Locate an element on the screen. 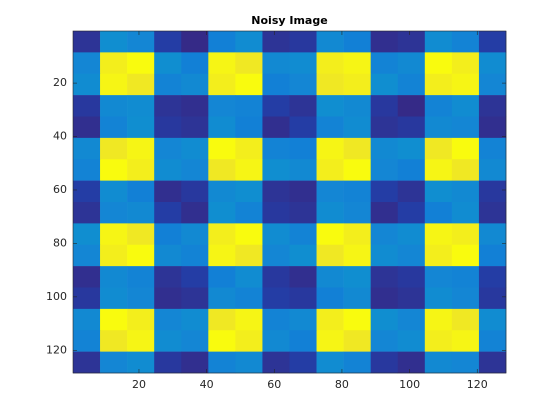 The height and width of the screenshot is (420, 560). y-tick-label: 120 is located at coordinates (56, 349).